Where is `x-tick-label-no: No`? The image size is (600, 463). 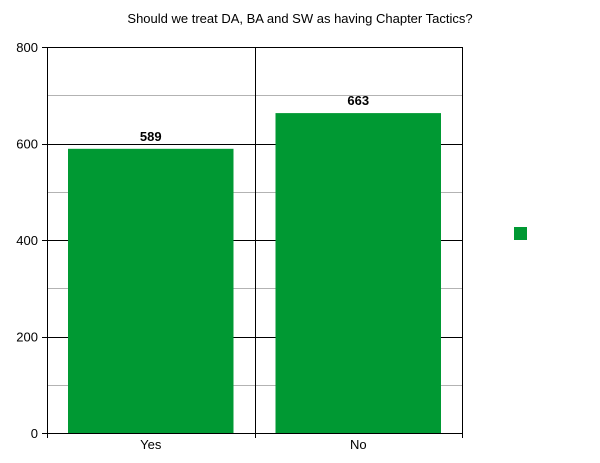
x-tick-label-no: No is located at coordinates (358, 444).